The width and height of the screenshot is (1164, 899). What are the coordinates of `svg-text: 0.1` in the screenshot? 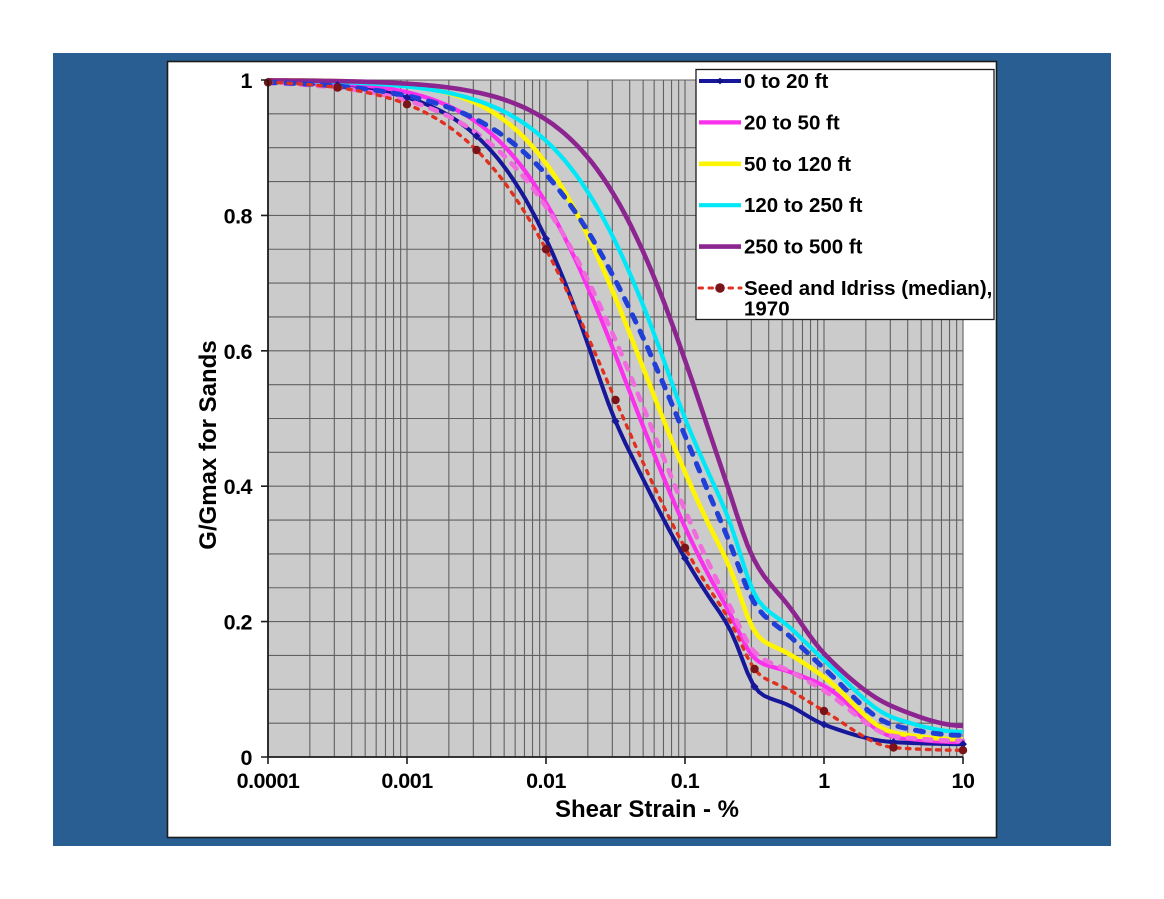 It's located at (685, 781).